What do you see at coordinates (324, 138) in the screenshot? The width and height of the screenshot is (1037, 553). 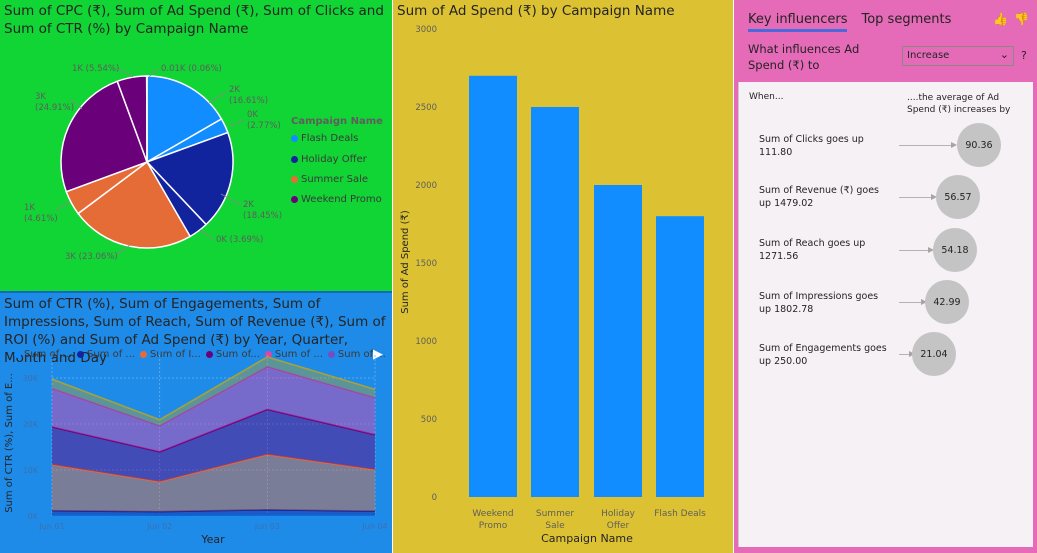 I see `pie-legend-item-flash-deals: Flash Deals` at bounding box center [324, 138].